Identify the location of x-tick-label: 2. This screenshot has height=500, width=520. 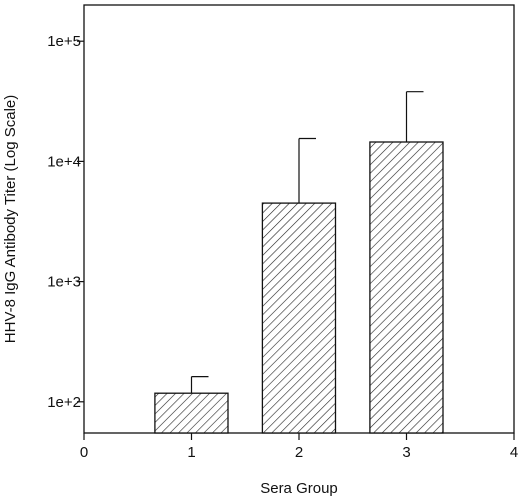
(299, 452).